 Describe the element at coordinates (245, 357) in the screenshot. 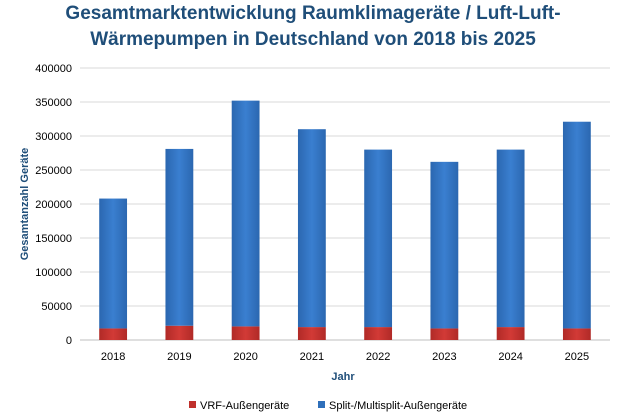

I see `x-tick-label: 2020` at that location.